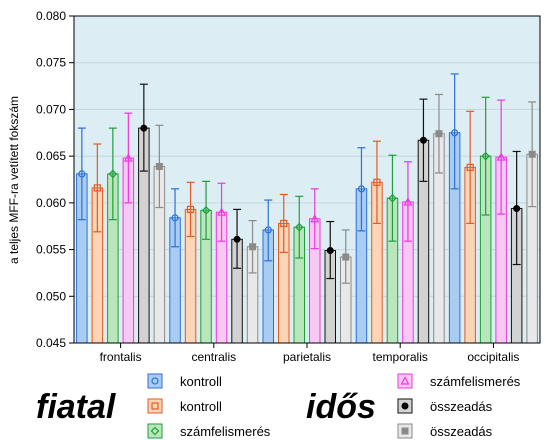 The width and height of the screenshot is (550, 440). Describe the element at coordinates (51, 156) in the screenshot. I see `y-tick-label: 0.065` at that location.